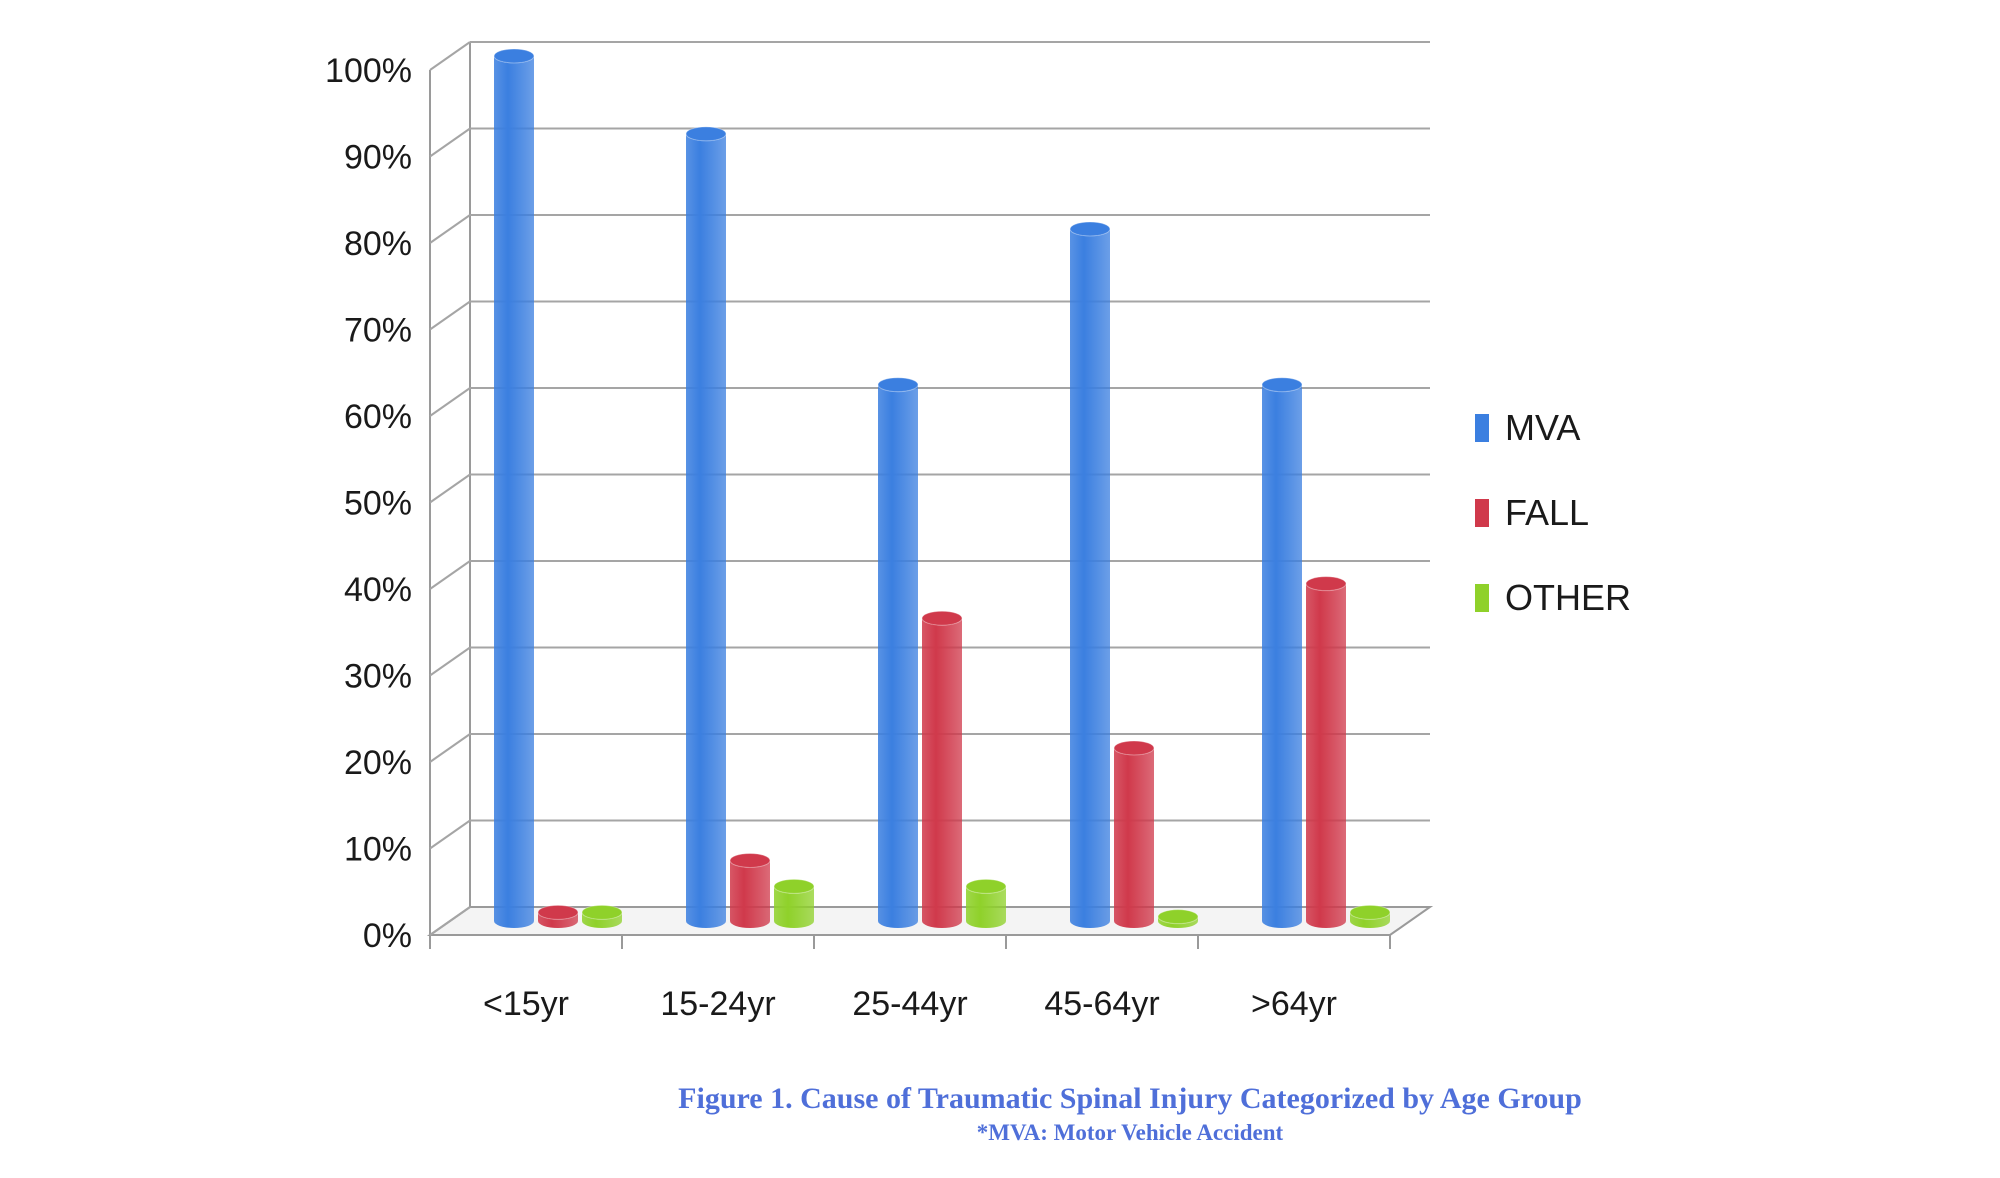  I want to click on legend-label-fall: FALL, so click(1547, 512).